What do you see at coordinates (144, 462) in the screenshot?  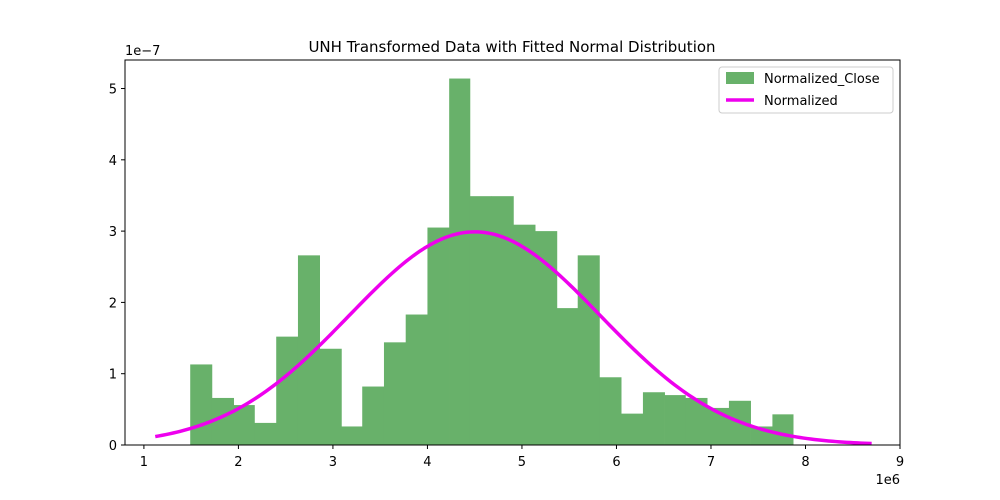 I see `x-tick-label: 1` at bounding box center [144, 462].